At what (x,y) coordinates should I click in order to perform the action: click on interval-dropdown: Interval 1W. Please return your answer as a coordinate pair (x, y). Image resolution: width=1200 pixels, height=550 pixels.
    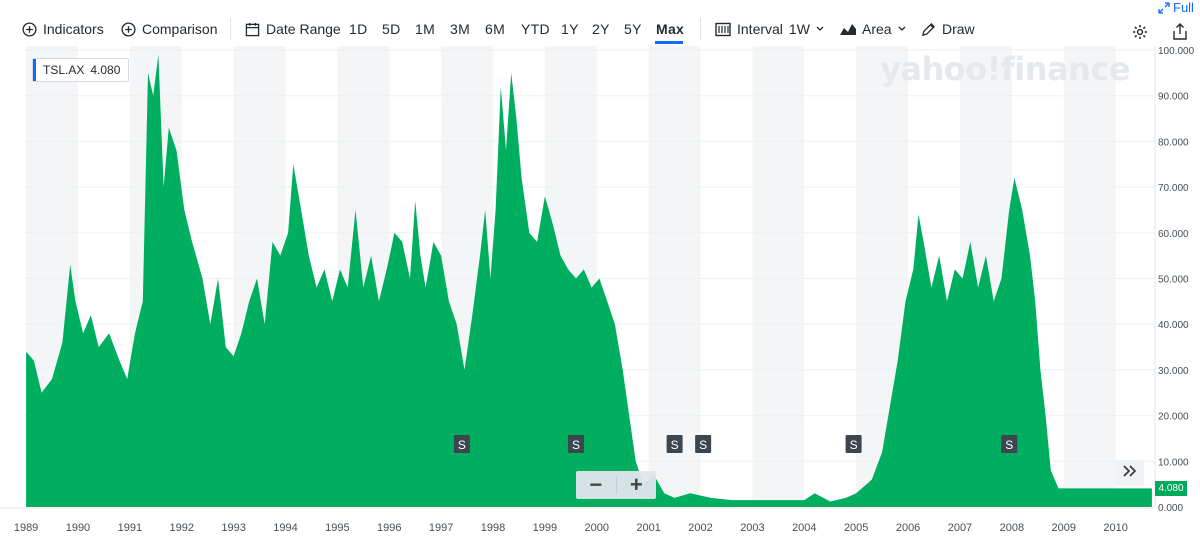
    Looking at the image, I should click on (769, 29).